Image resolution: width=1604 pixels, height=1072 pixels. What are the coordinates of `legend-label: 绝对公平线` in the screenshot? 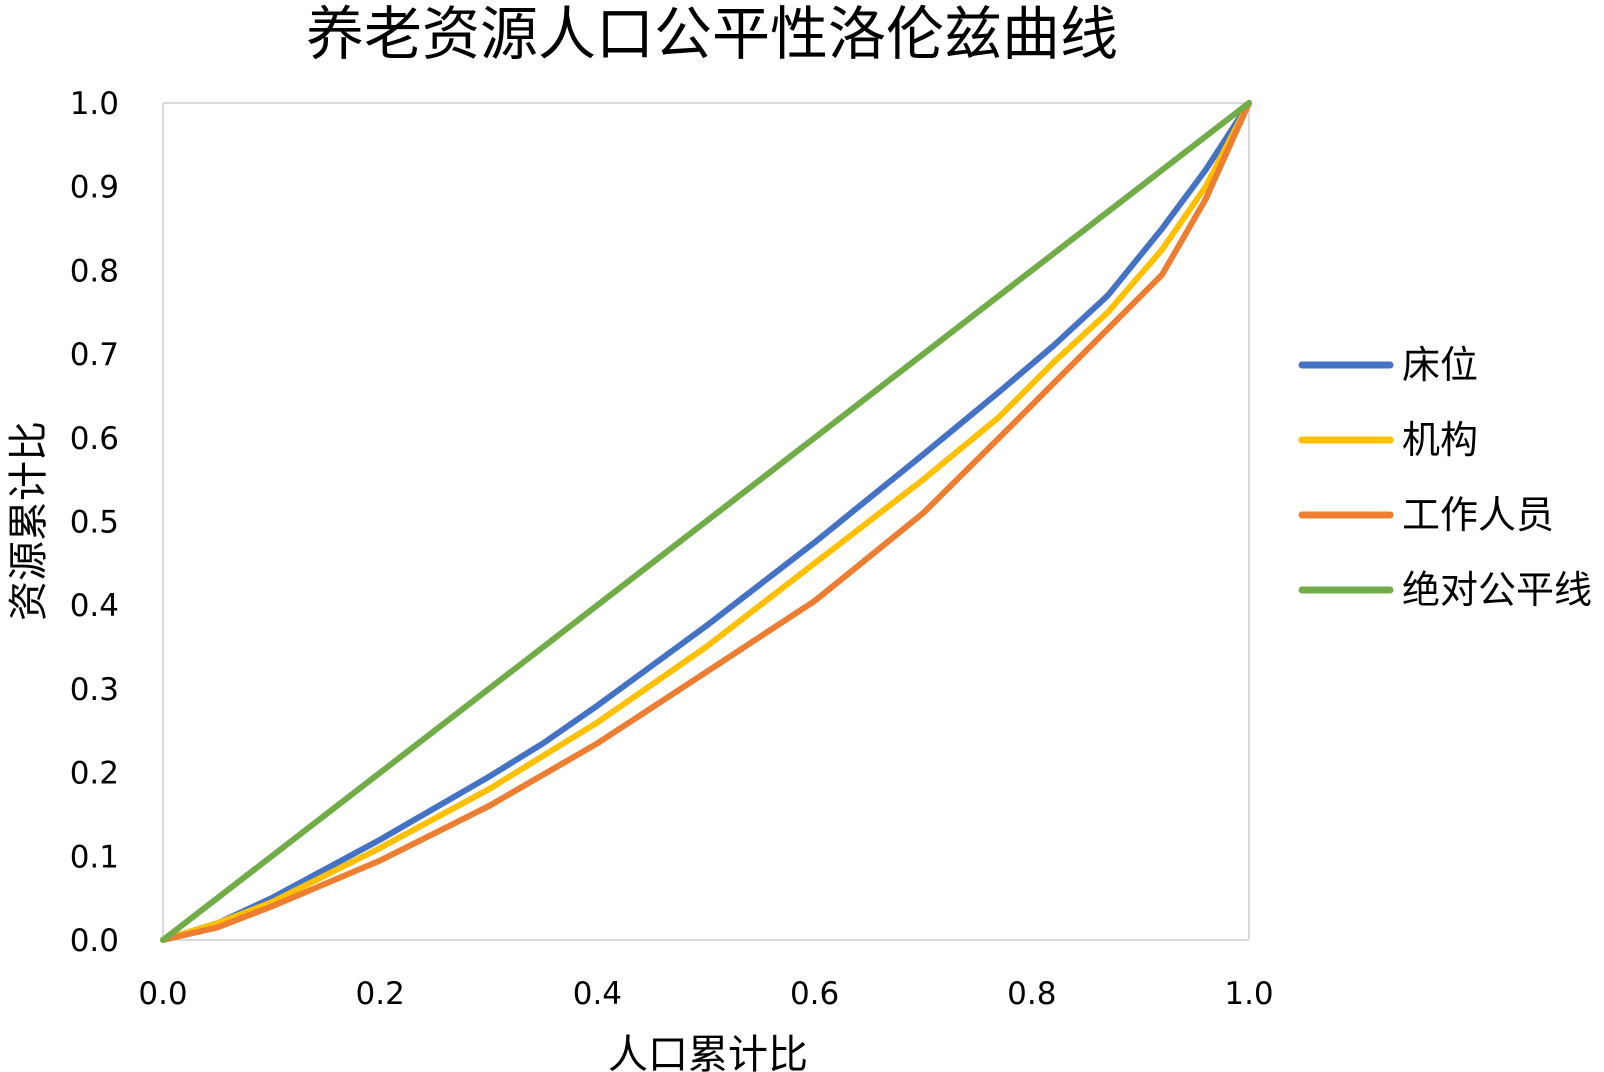 It's located at (1497, 590).